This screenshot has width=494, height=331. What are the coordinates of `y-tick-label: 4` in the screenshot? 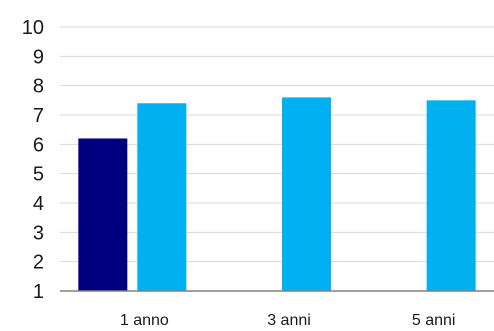 It's located at (38, 204).